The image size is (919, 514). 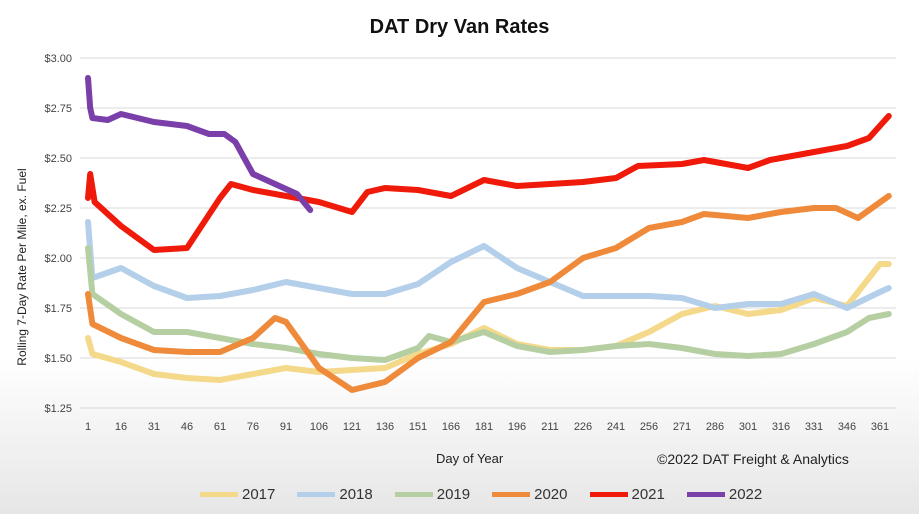 I want to click on y-axis-label: Rolling 7-Day Rate Per Mile, ex. Fuel, so click(x=22, y=267).